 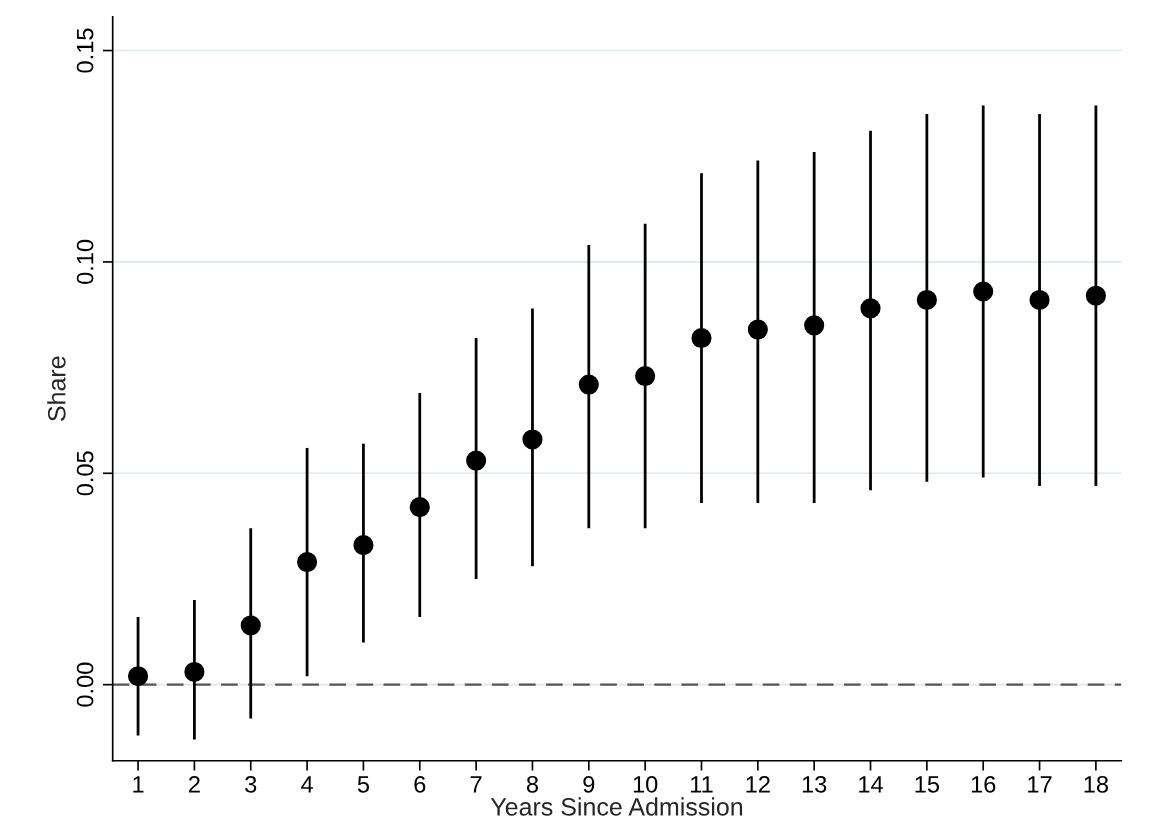 What do you see at coordinates (85, 684) in the screenshot?
I see `y-tick-label: 0.00` at bounding box center [85, 684].